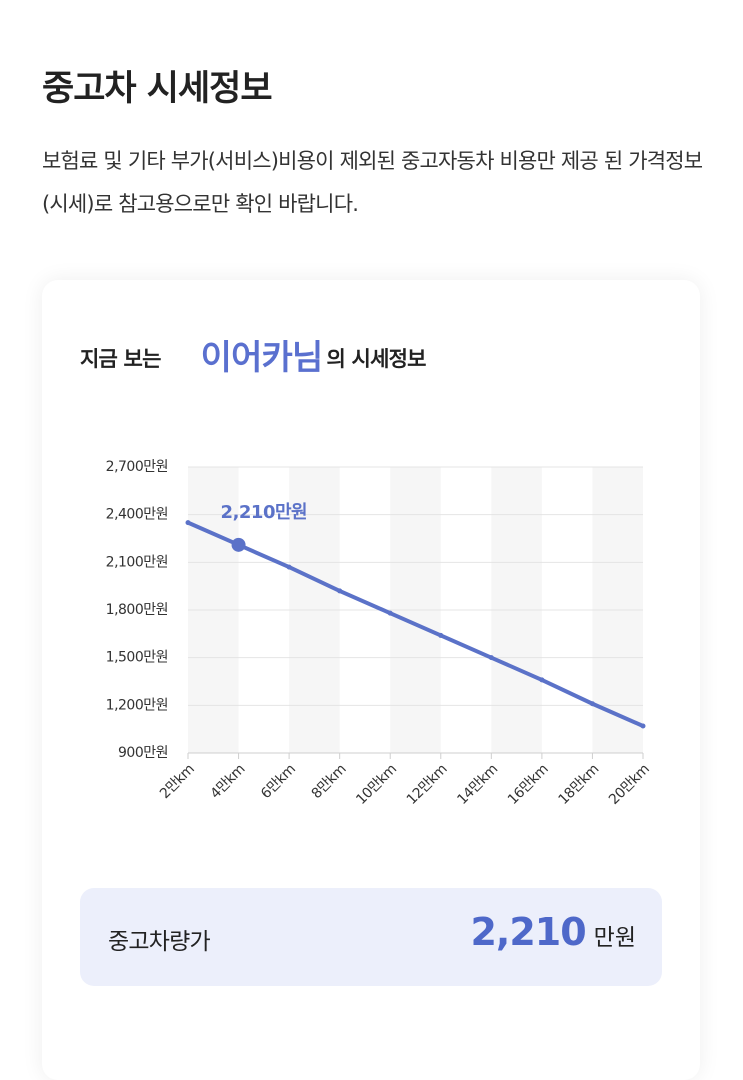  What do you see at coordinates (477, 784) in the screenshot?
I see `x-tick-label: 14만km` at bounding box center [477, 784].